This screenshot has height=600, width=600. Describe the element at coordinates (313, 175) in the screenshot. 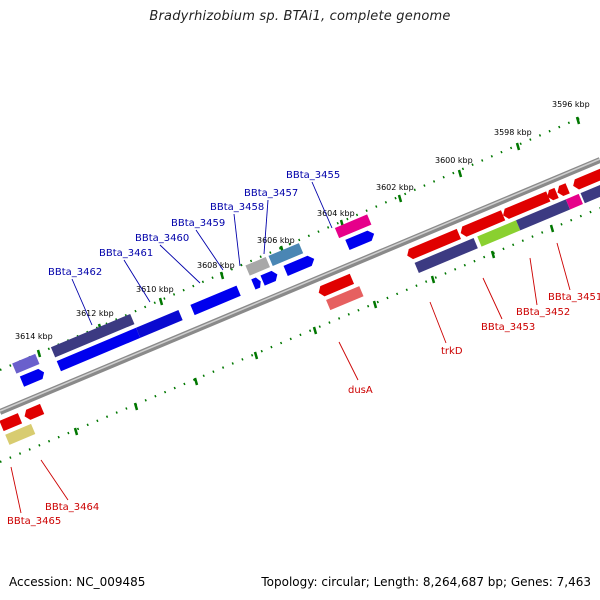

I see `gene-label-BBta_3455: BBta_3455` at that location.